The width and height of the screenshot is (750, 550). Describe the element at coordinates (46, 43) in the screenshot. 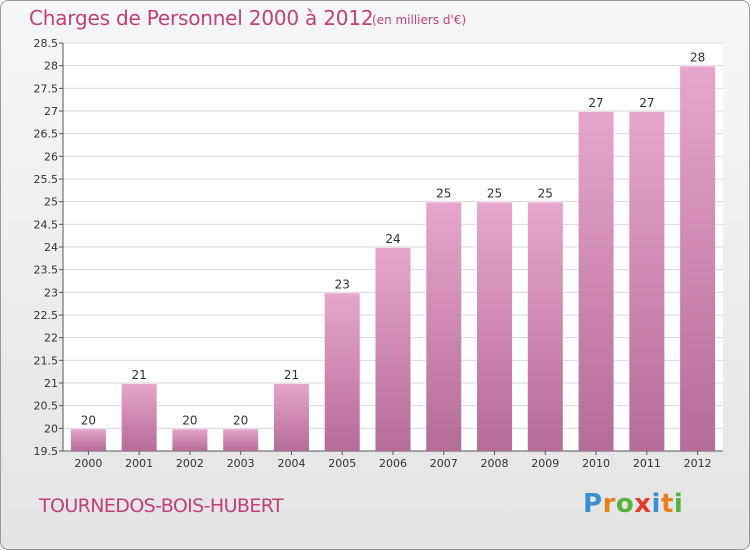

I see `y-tick-label: 28.5` at that location.